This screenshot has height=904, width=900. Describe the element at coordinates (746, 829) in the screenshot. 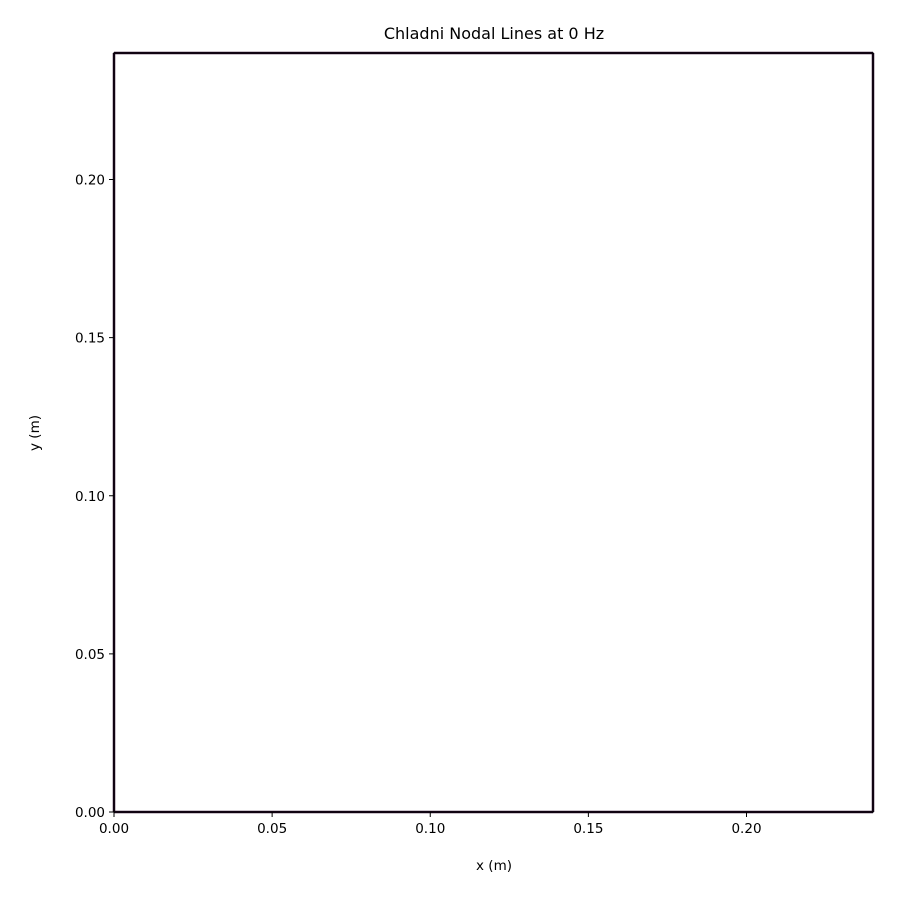

I see `x-tick-label: 0.20` at that location.